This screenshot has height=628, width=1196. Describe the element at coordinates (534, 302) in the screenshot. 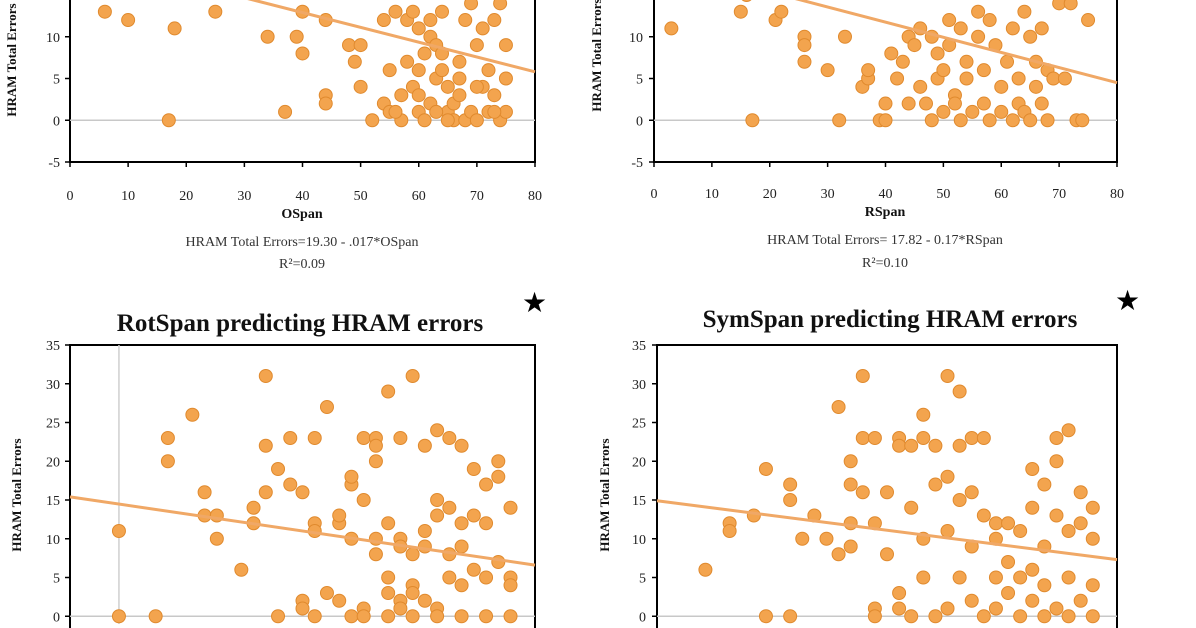

I see `significance-star-icon: ★` at that location.